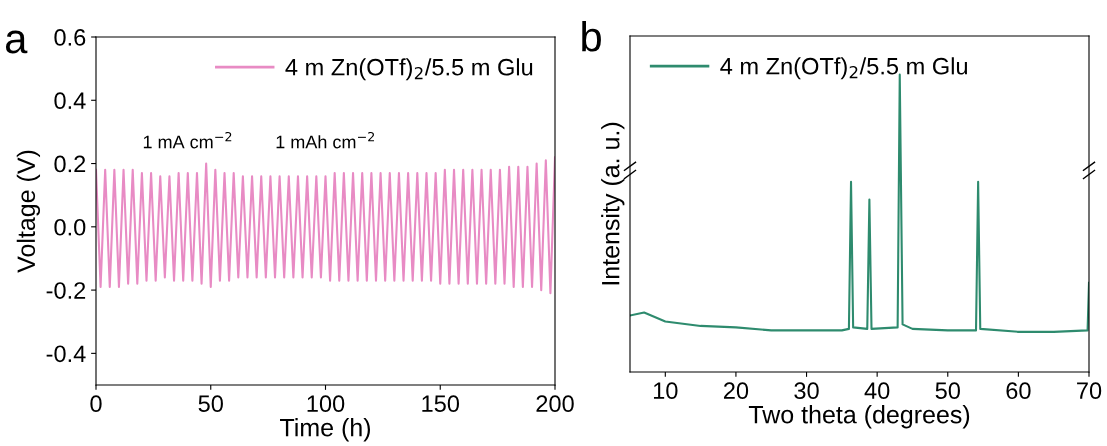 This screenshot has height=446, width=1107. What do you see at coordinates (325, 430) in the screenshot?
I see `x-axis-title: Time (h)` at bounding box center [325, 430].